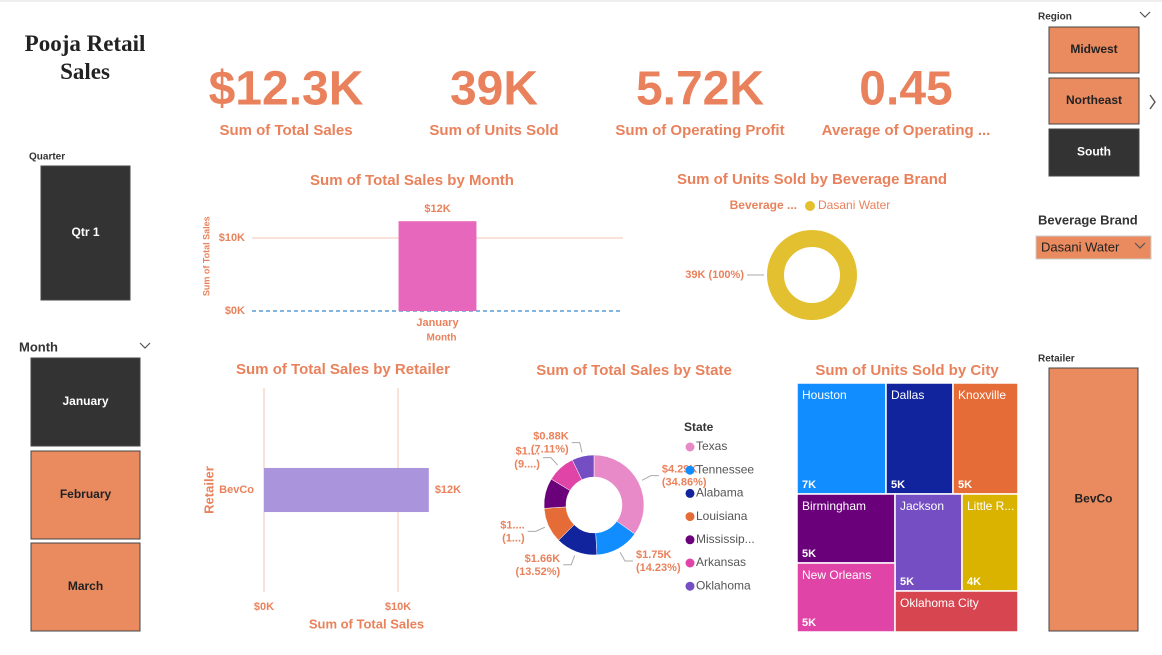 The width and height of the screenshot is (1162, 655). Describe the element at coordinates (208, 490) in the screenshot. I see `y-axis-label: Retailer` at that location.